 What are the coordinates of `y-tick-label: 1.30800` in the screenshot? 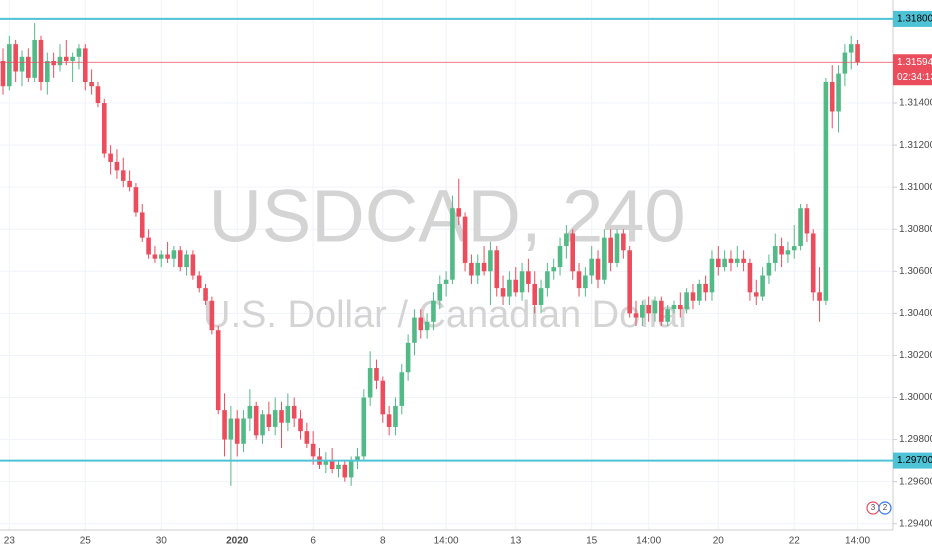 It's located at (915, 229).